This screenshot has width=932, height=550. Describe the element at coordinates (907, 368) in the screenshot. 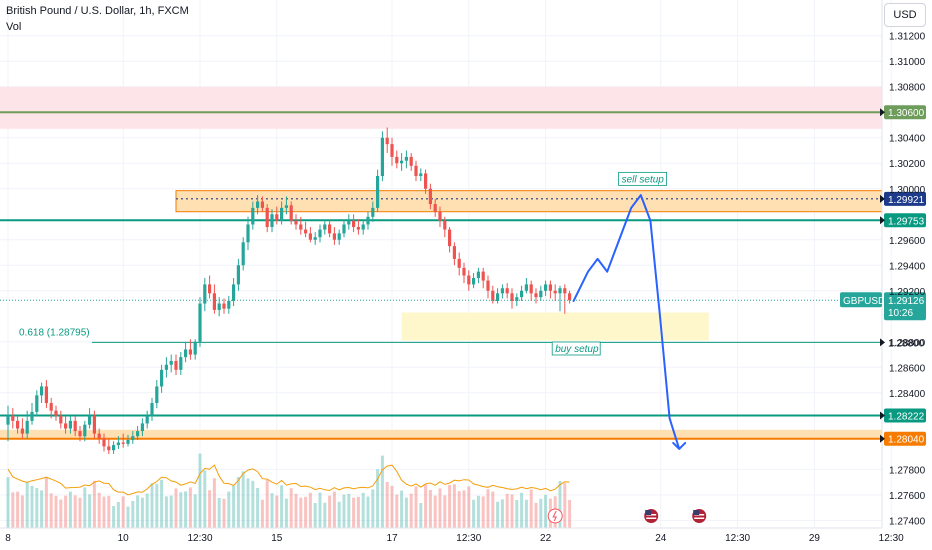

I see `price-tick-label: 1.28600` at that location.